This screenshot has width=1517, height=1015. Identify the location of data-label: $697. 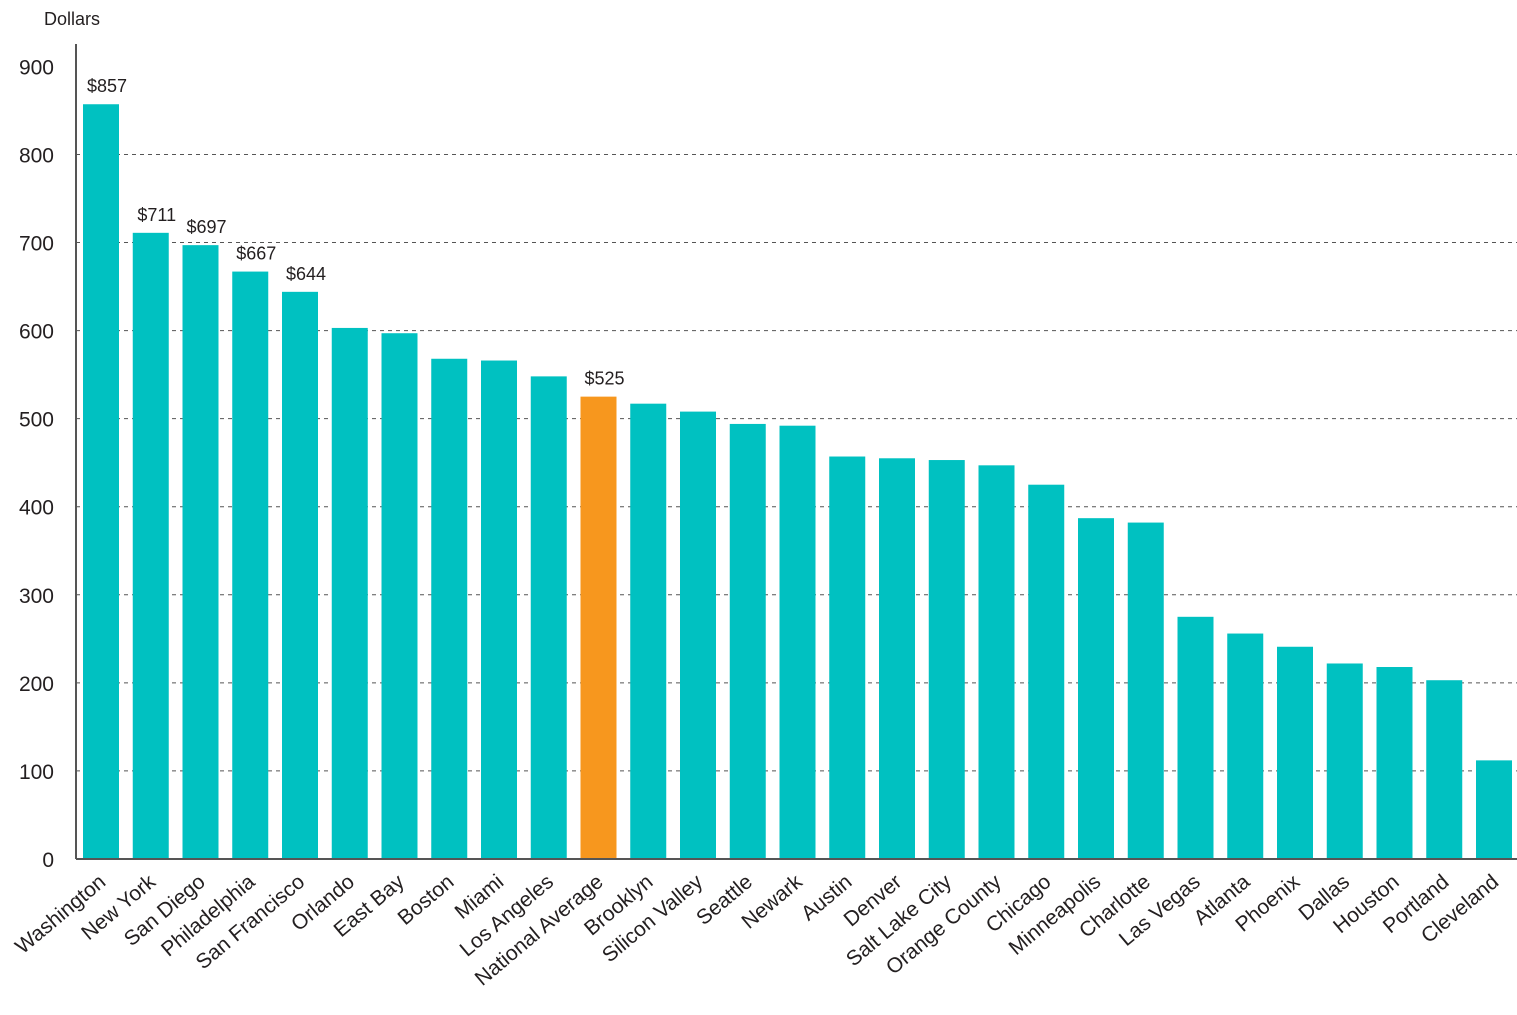
(206, 227).